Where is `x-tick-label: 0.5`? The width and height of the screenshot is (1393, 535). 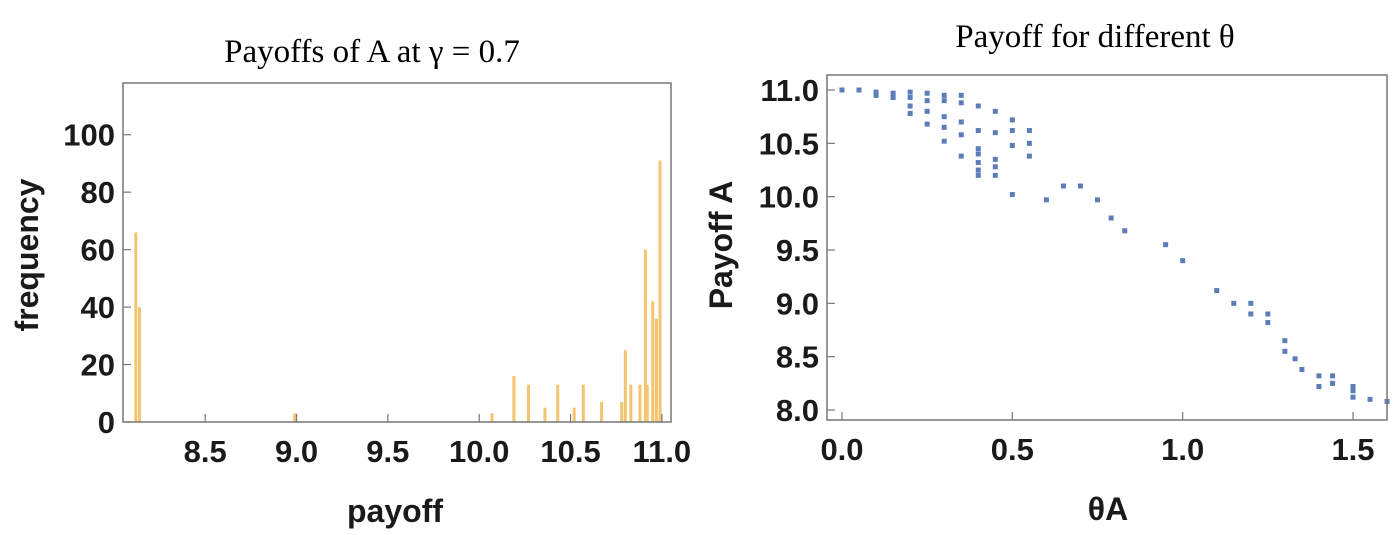 x-tick-label: 0.5 is located at coordinates (1012, 449).